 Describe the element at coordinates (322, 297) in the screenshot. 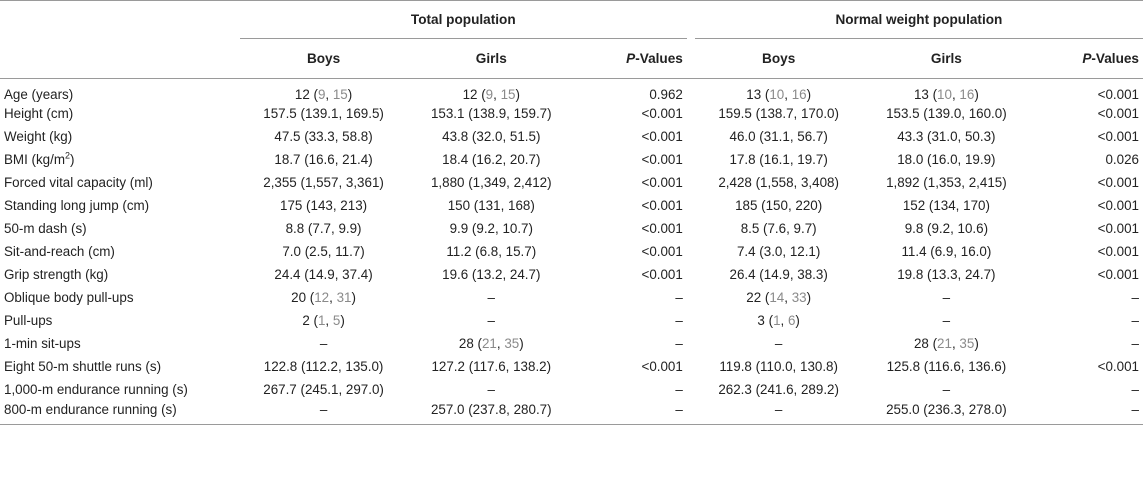

I see `ci-bound: 12` at that location.